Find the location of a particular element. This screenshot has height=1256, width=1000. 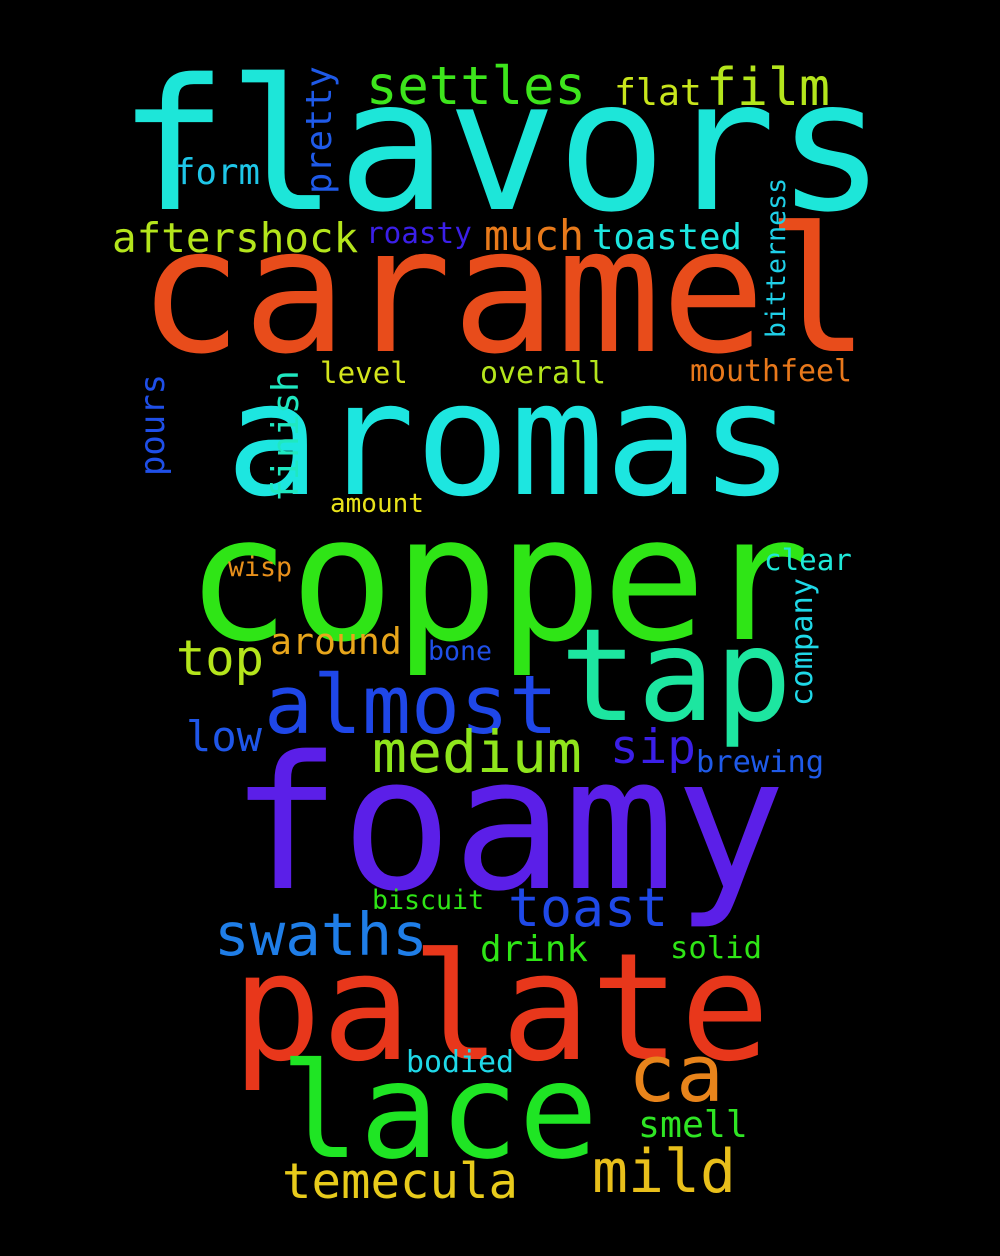

word-flat: flat is located at coordinates (658, 92).